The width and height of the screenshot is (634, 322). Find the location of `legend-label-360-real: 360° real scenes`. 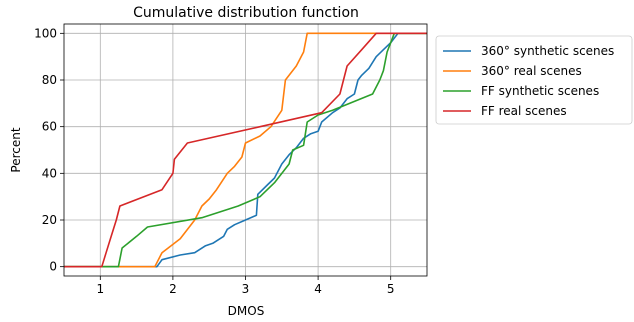

legend-label-360-real: 360° real scenes is located at coordinates (531, 71).